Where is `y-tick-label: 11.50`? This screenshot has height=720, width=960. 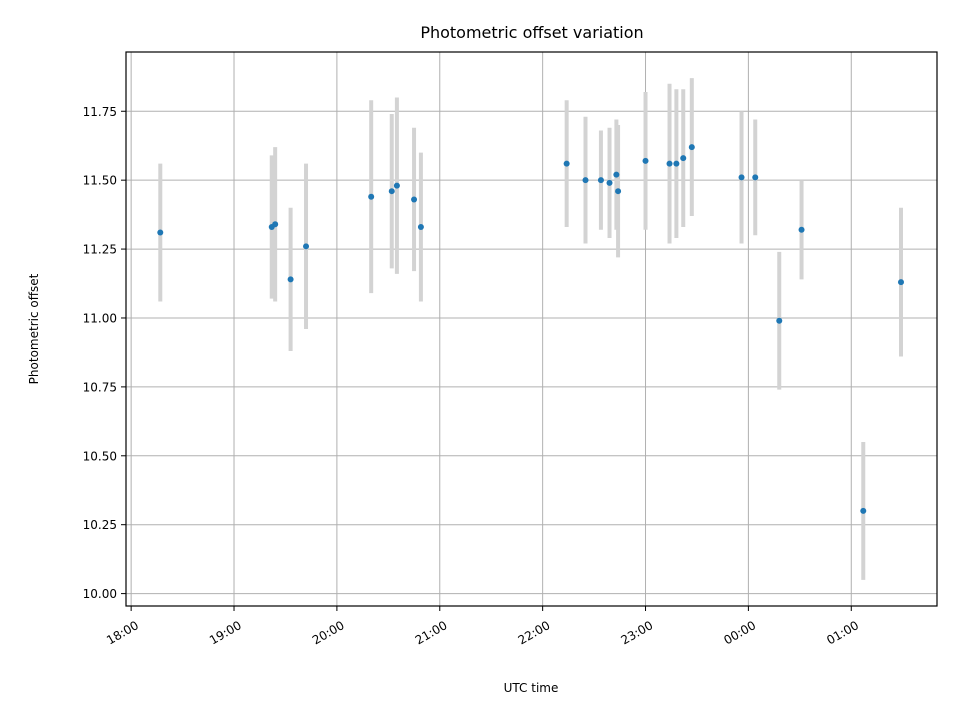 y-tick-label: 11.50 is located at coordinates (100, 181).